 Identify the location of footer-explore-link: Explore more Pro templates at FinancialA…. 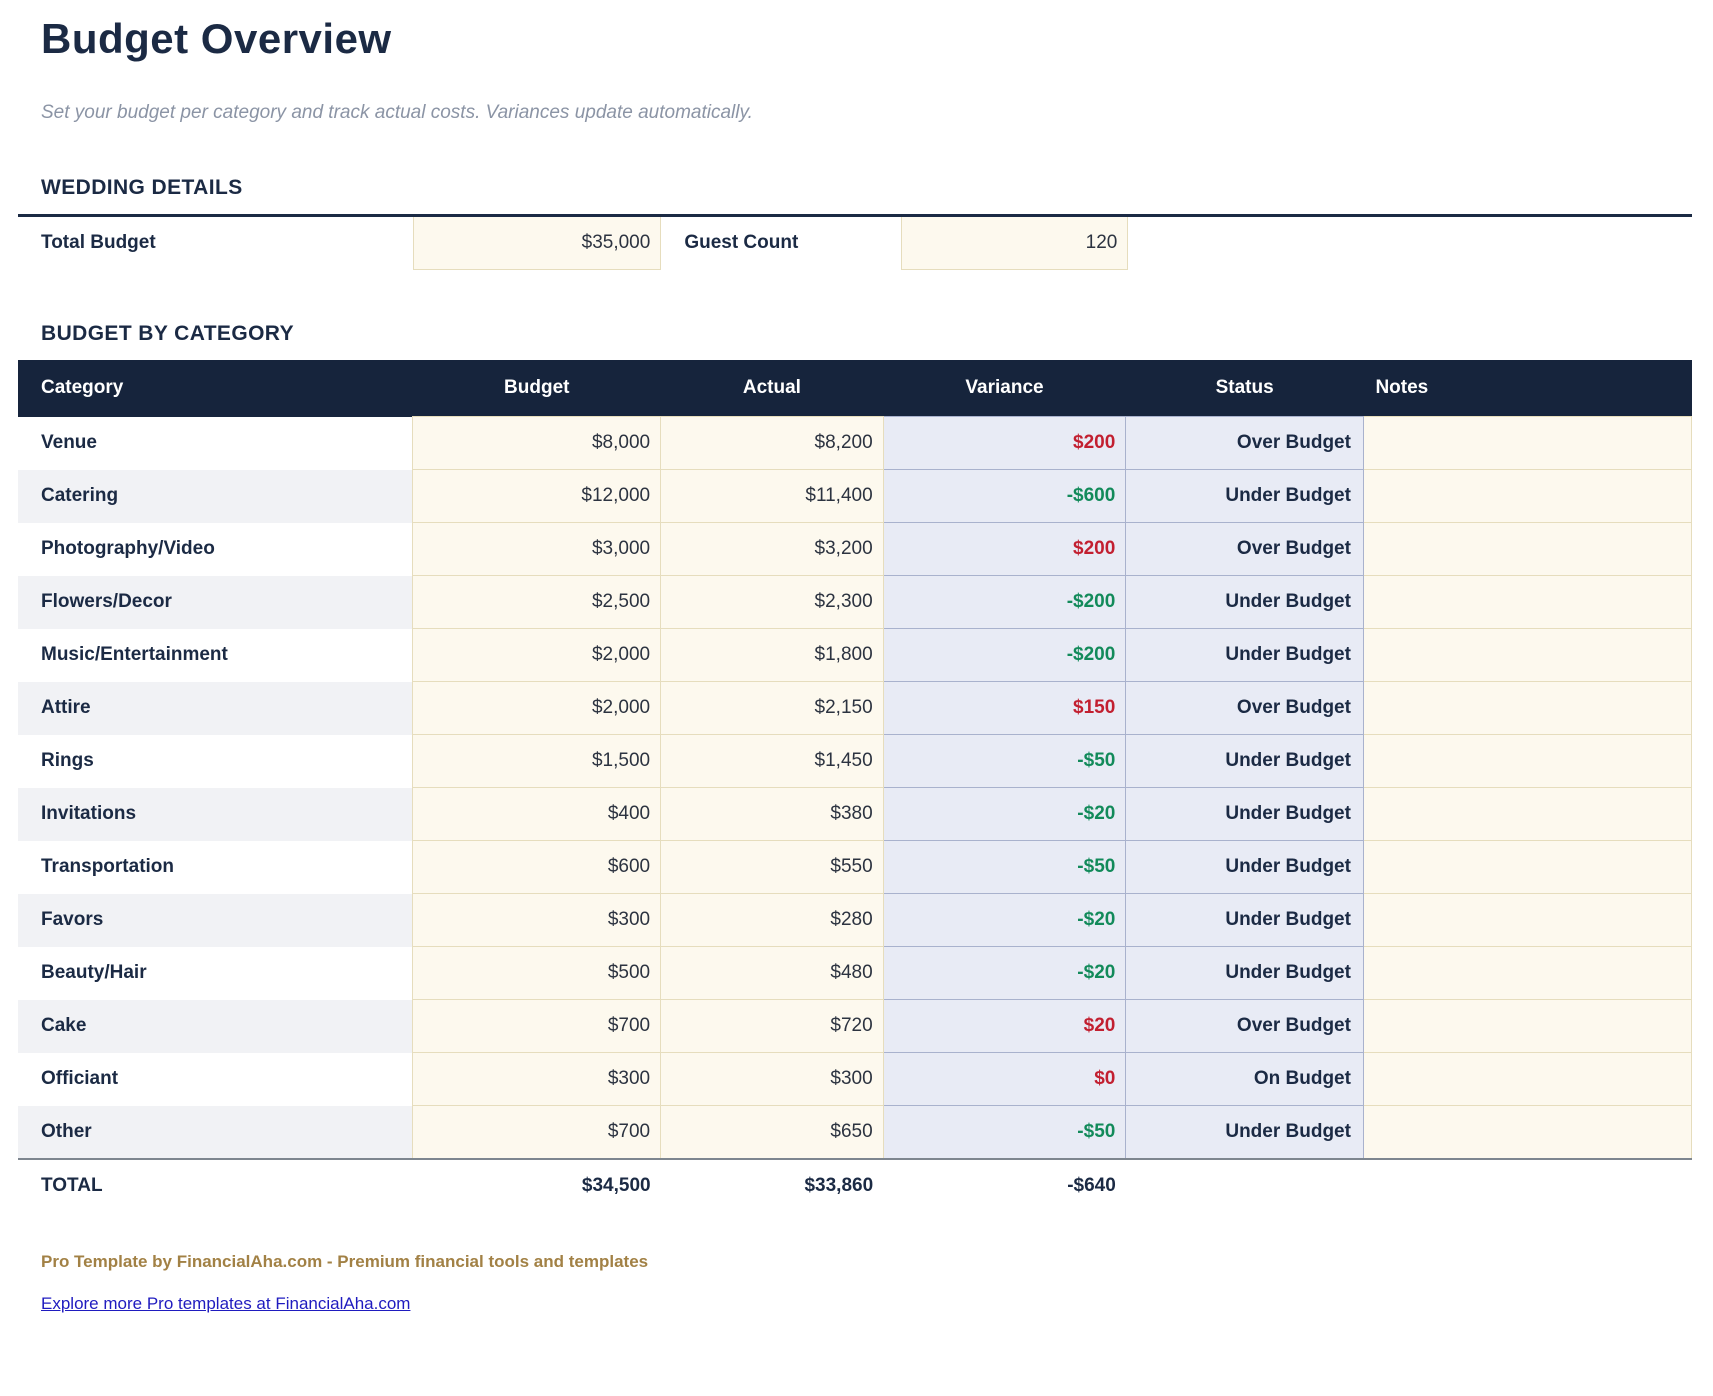
(226, 1304).